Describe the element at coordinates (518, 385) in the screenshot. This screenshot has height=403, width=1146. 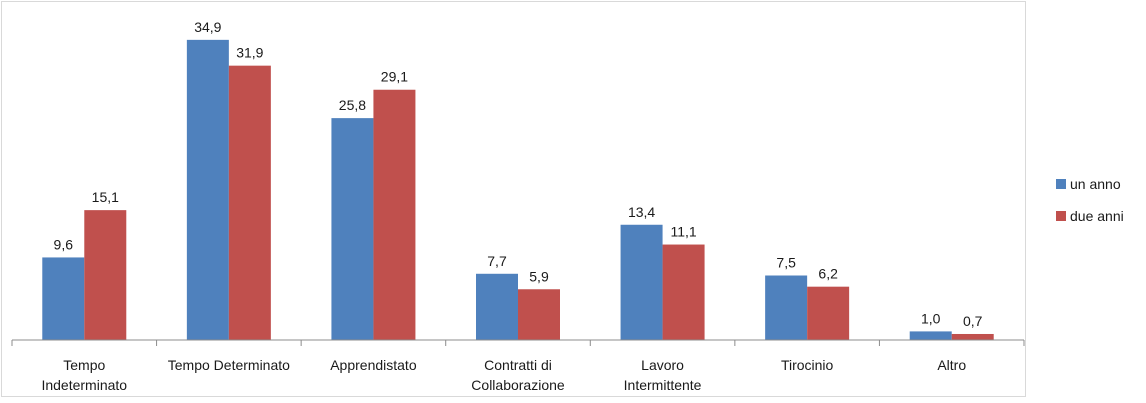
I see `category-label: Collaborazione` at that location.